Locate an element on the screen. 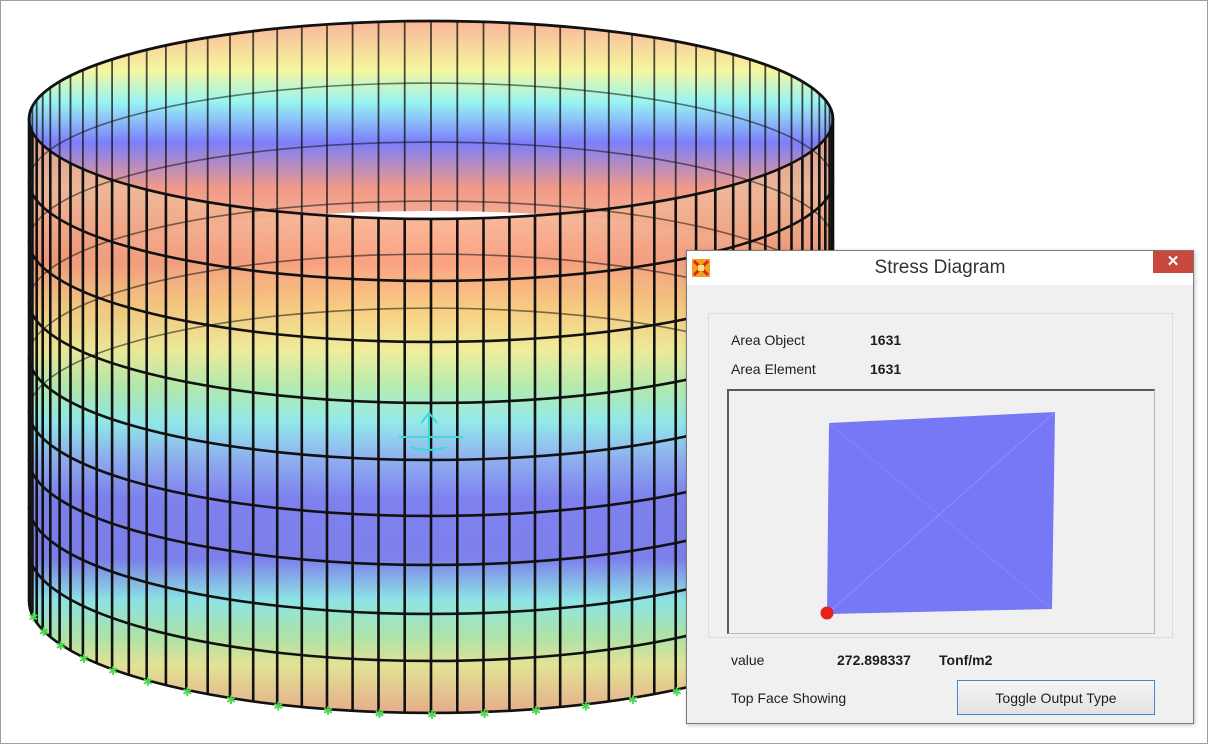 The image size is (1208, 745). value-number: 272.898337 is located at coordinates (874, 660).